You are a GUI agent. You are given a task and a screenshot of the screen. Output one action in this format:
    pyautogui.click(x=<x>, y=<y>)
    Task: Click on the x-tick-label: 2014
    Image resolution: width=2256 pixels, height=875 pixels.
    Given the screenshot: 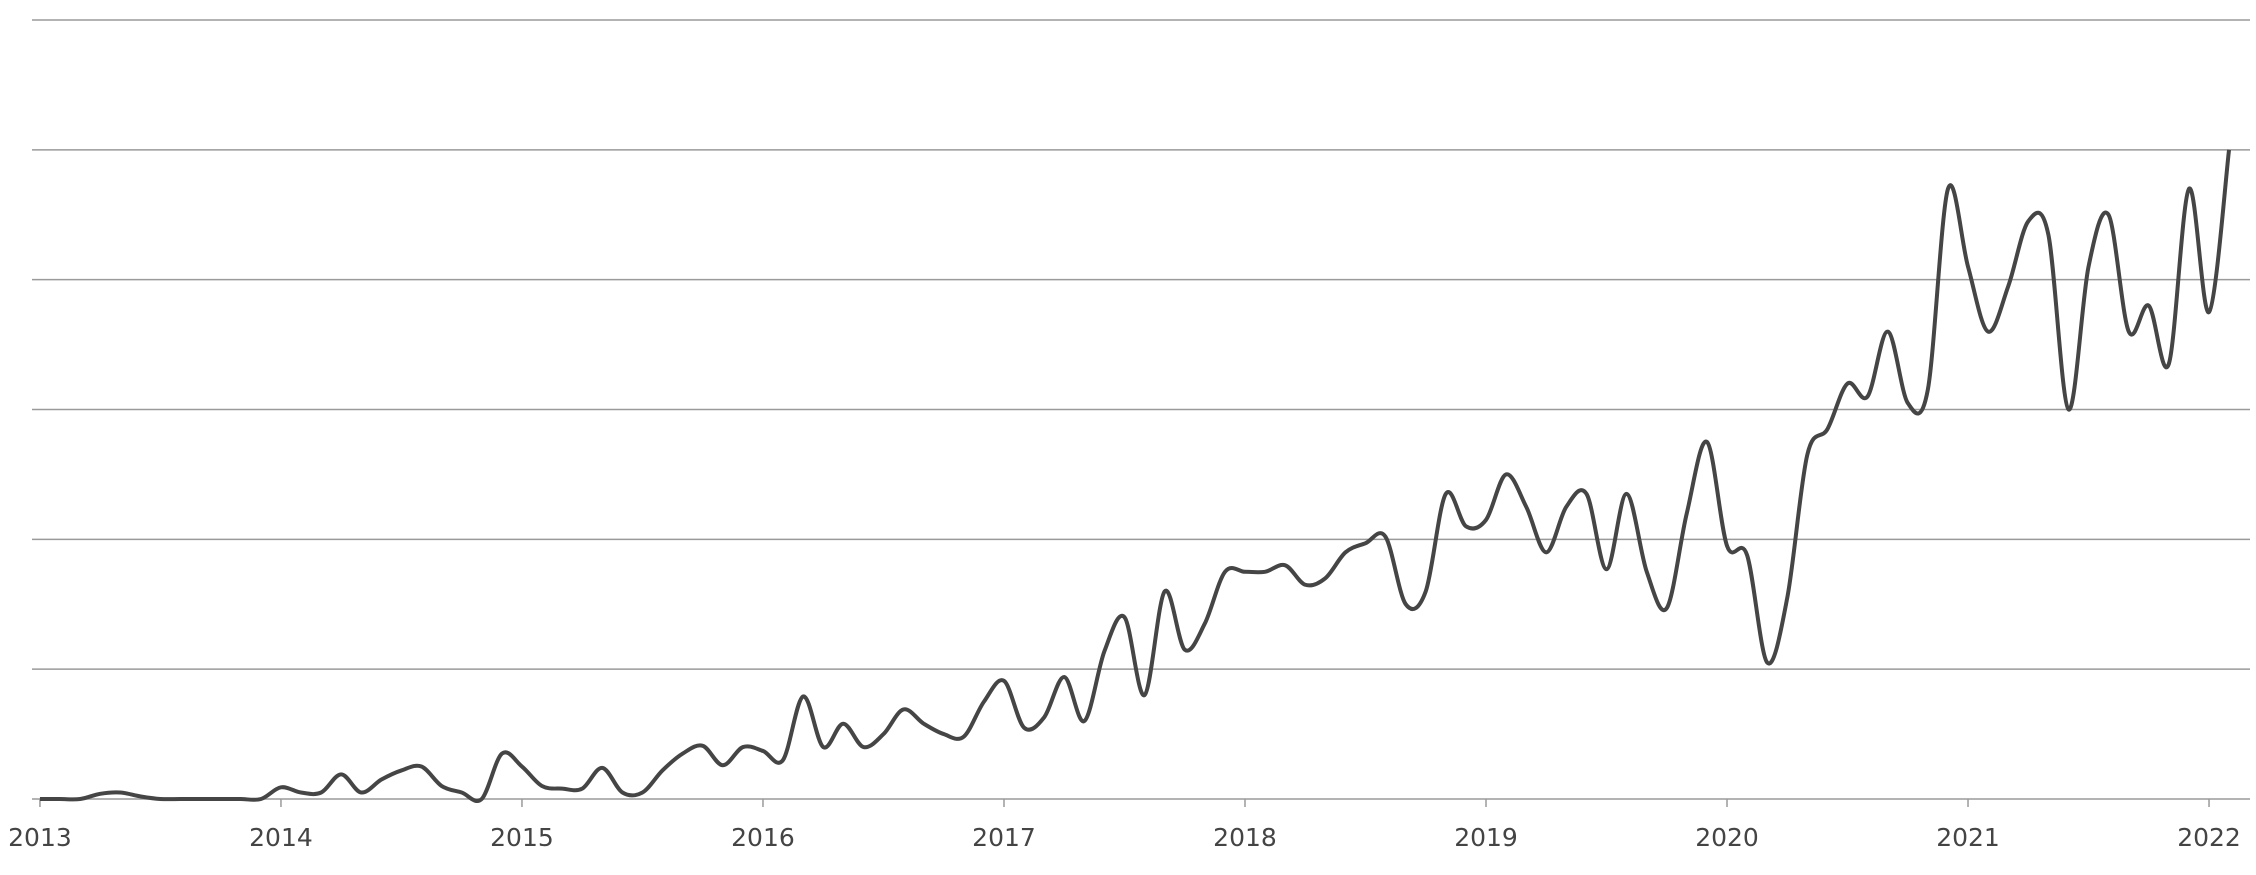 What is the action you would take?
    pyautogui.click(x=281, y=837)
    